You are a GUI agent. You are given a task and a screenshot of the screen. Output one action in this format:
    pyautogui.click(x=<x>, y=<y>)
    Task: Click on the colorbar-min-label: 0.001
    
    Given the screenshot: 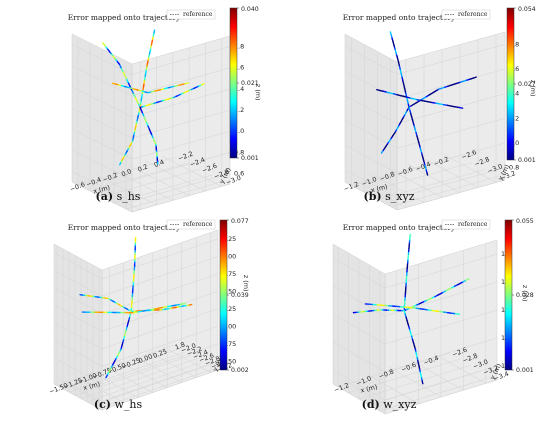 What is the action you would take?
    pyautogui.click(x=525, y=370)
    